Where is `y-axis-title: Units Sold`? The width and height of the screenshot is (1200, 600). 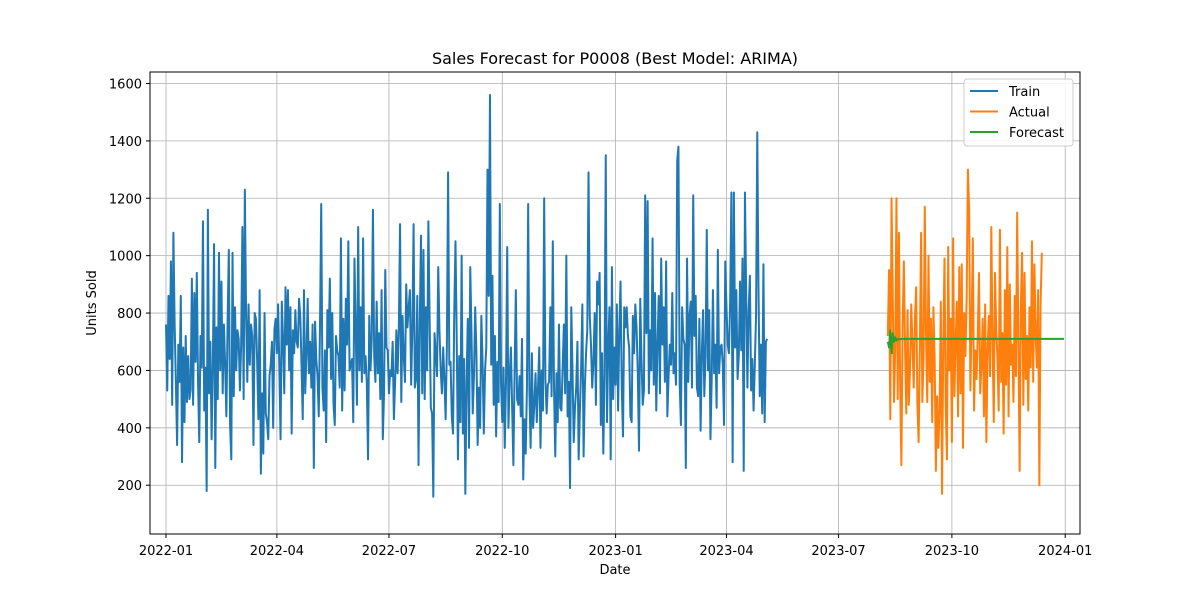 y-axis-title: Units Sold is located at coordinates (92, 302).